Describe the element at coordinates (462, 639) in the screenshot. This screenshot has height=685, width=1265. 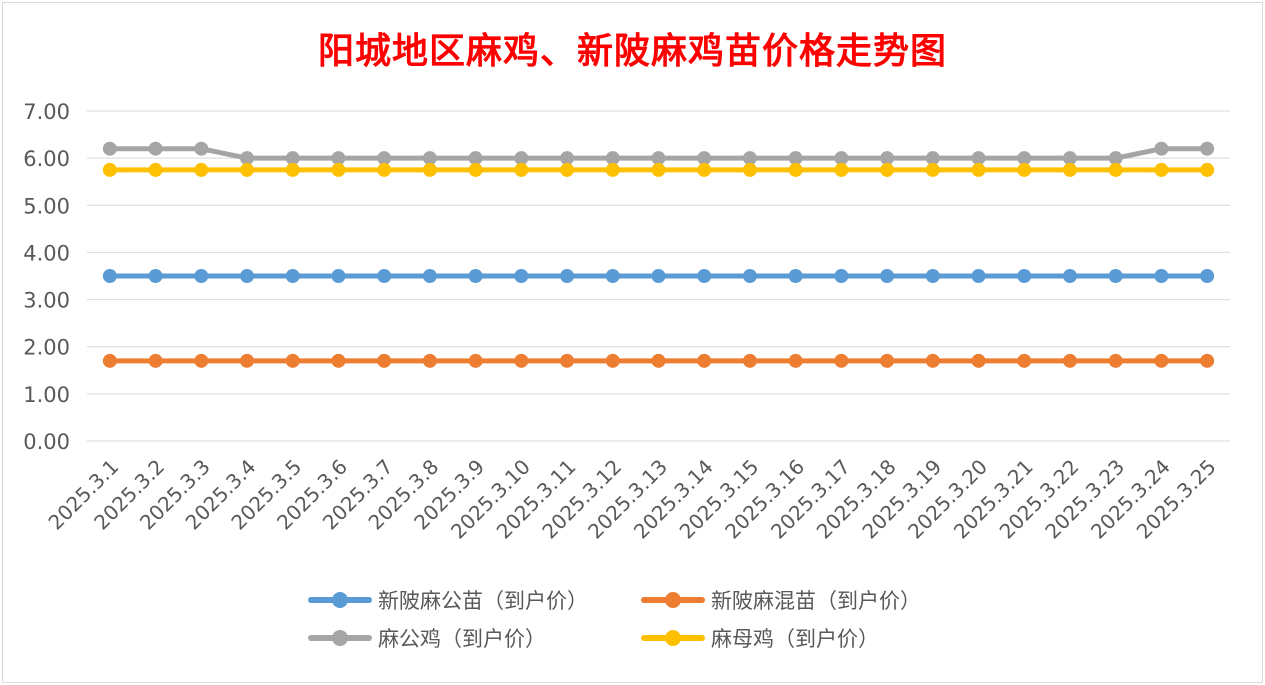
I see `legend-label-series-3: 麻公鸡（到户价）` at that location.